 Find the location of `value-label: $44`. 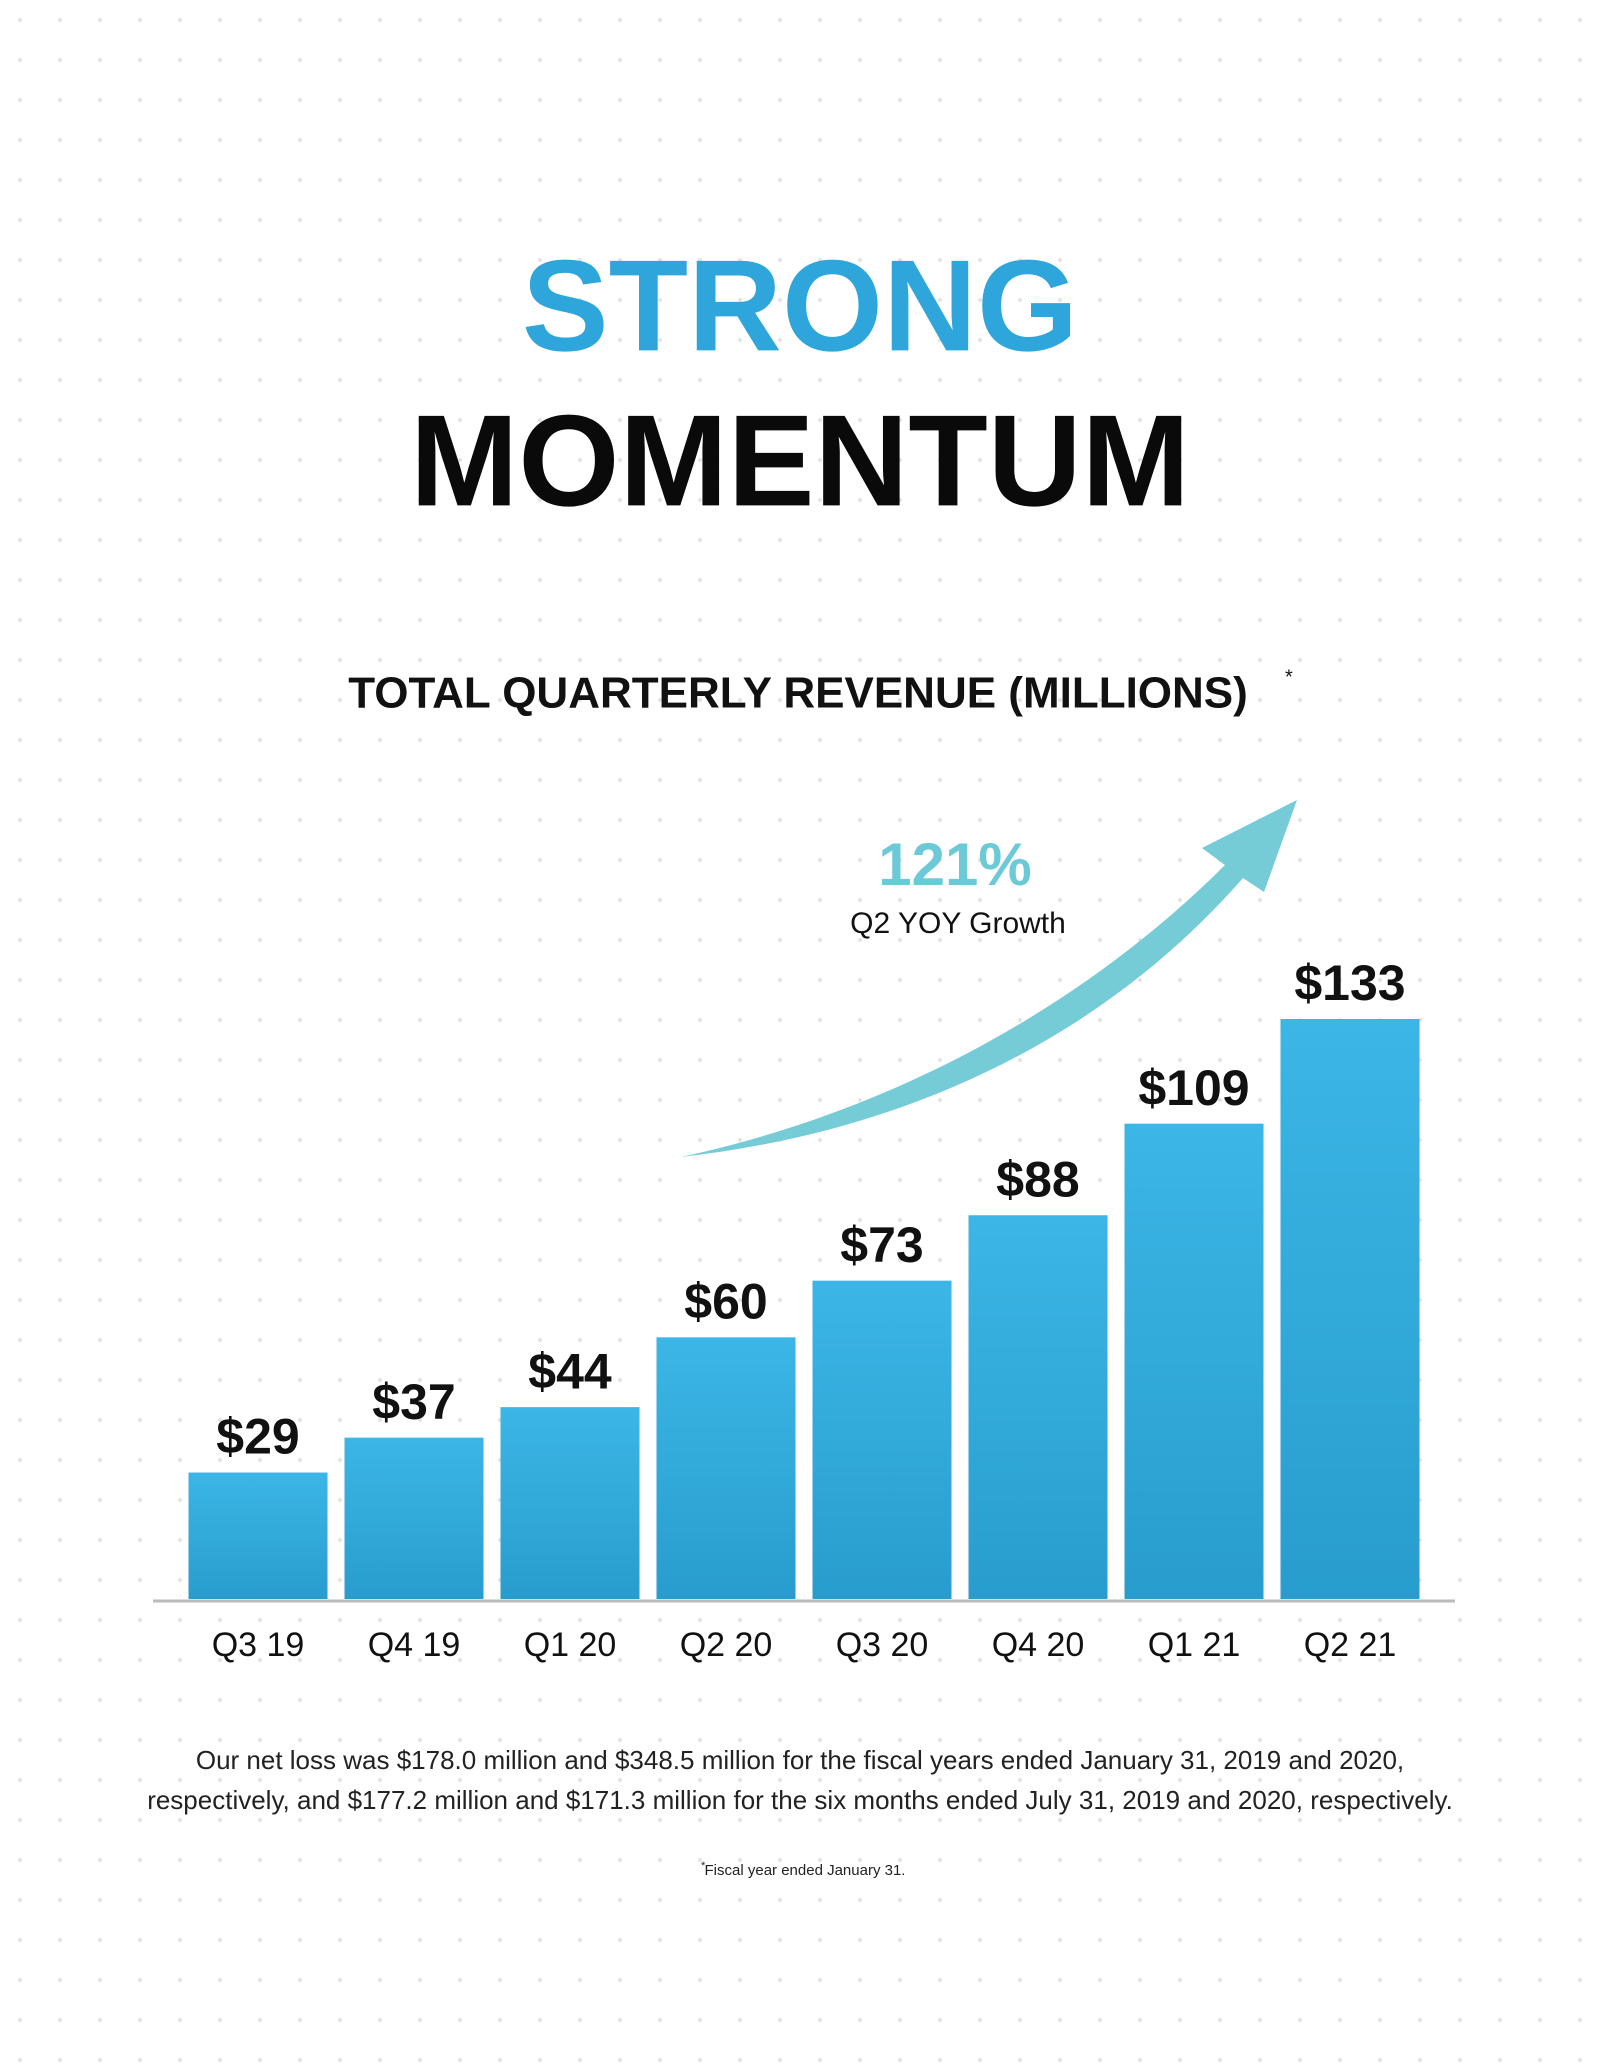

value-label: $44 is located at coordinates (570, 1371).